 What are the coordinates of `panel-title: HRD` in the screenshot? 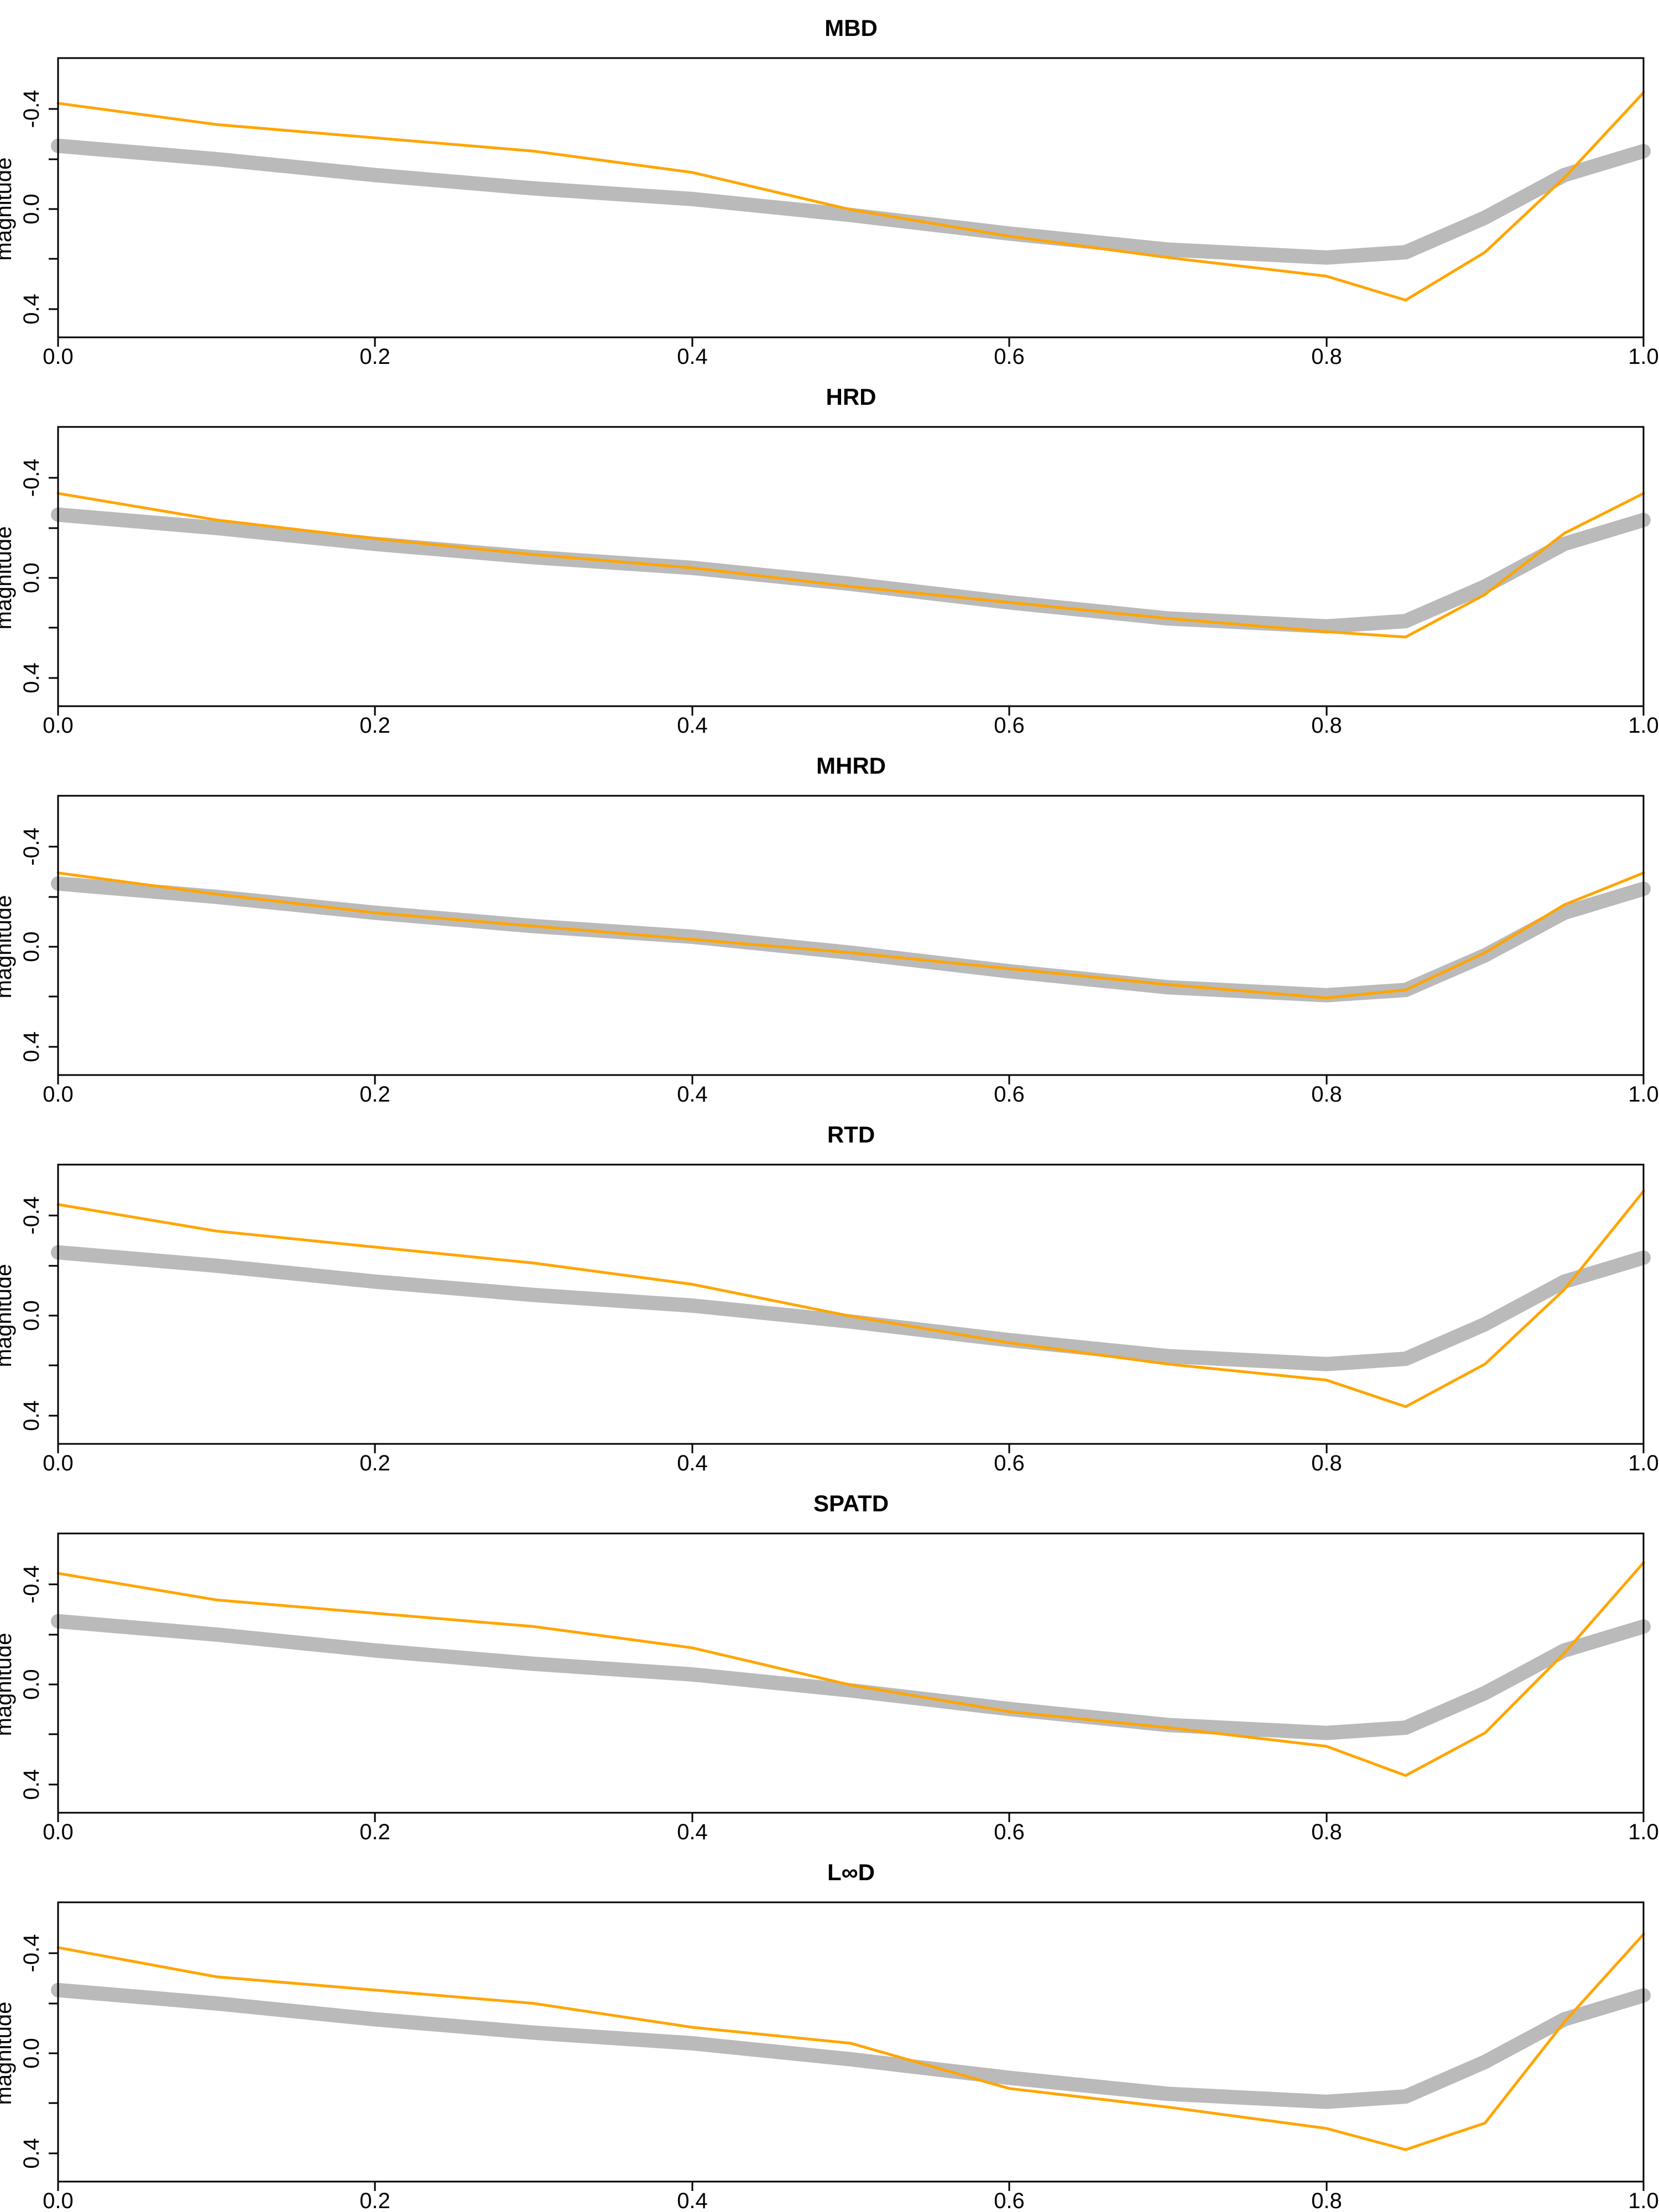 It's located at (851, 397).